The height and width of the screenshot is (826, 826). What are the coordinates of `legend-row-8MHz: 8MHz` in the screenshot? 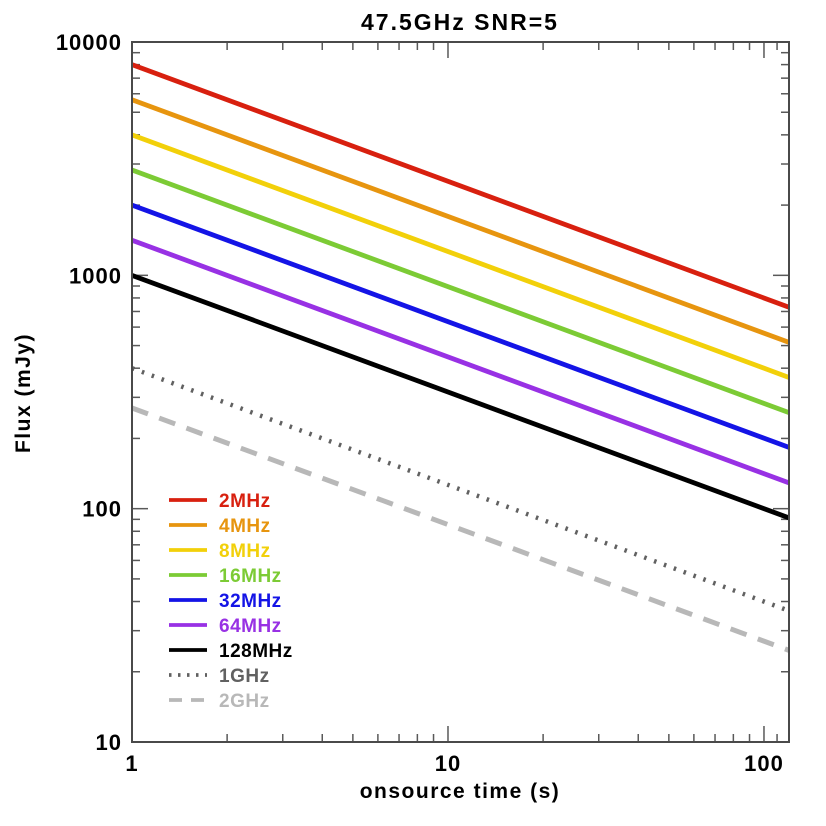 It's located at (220, 551).